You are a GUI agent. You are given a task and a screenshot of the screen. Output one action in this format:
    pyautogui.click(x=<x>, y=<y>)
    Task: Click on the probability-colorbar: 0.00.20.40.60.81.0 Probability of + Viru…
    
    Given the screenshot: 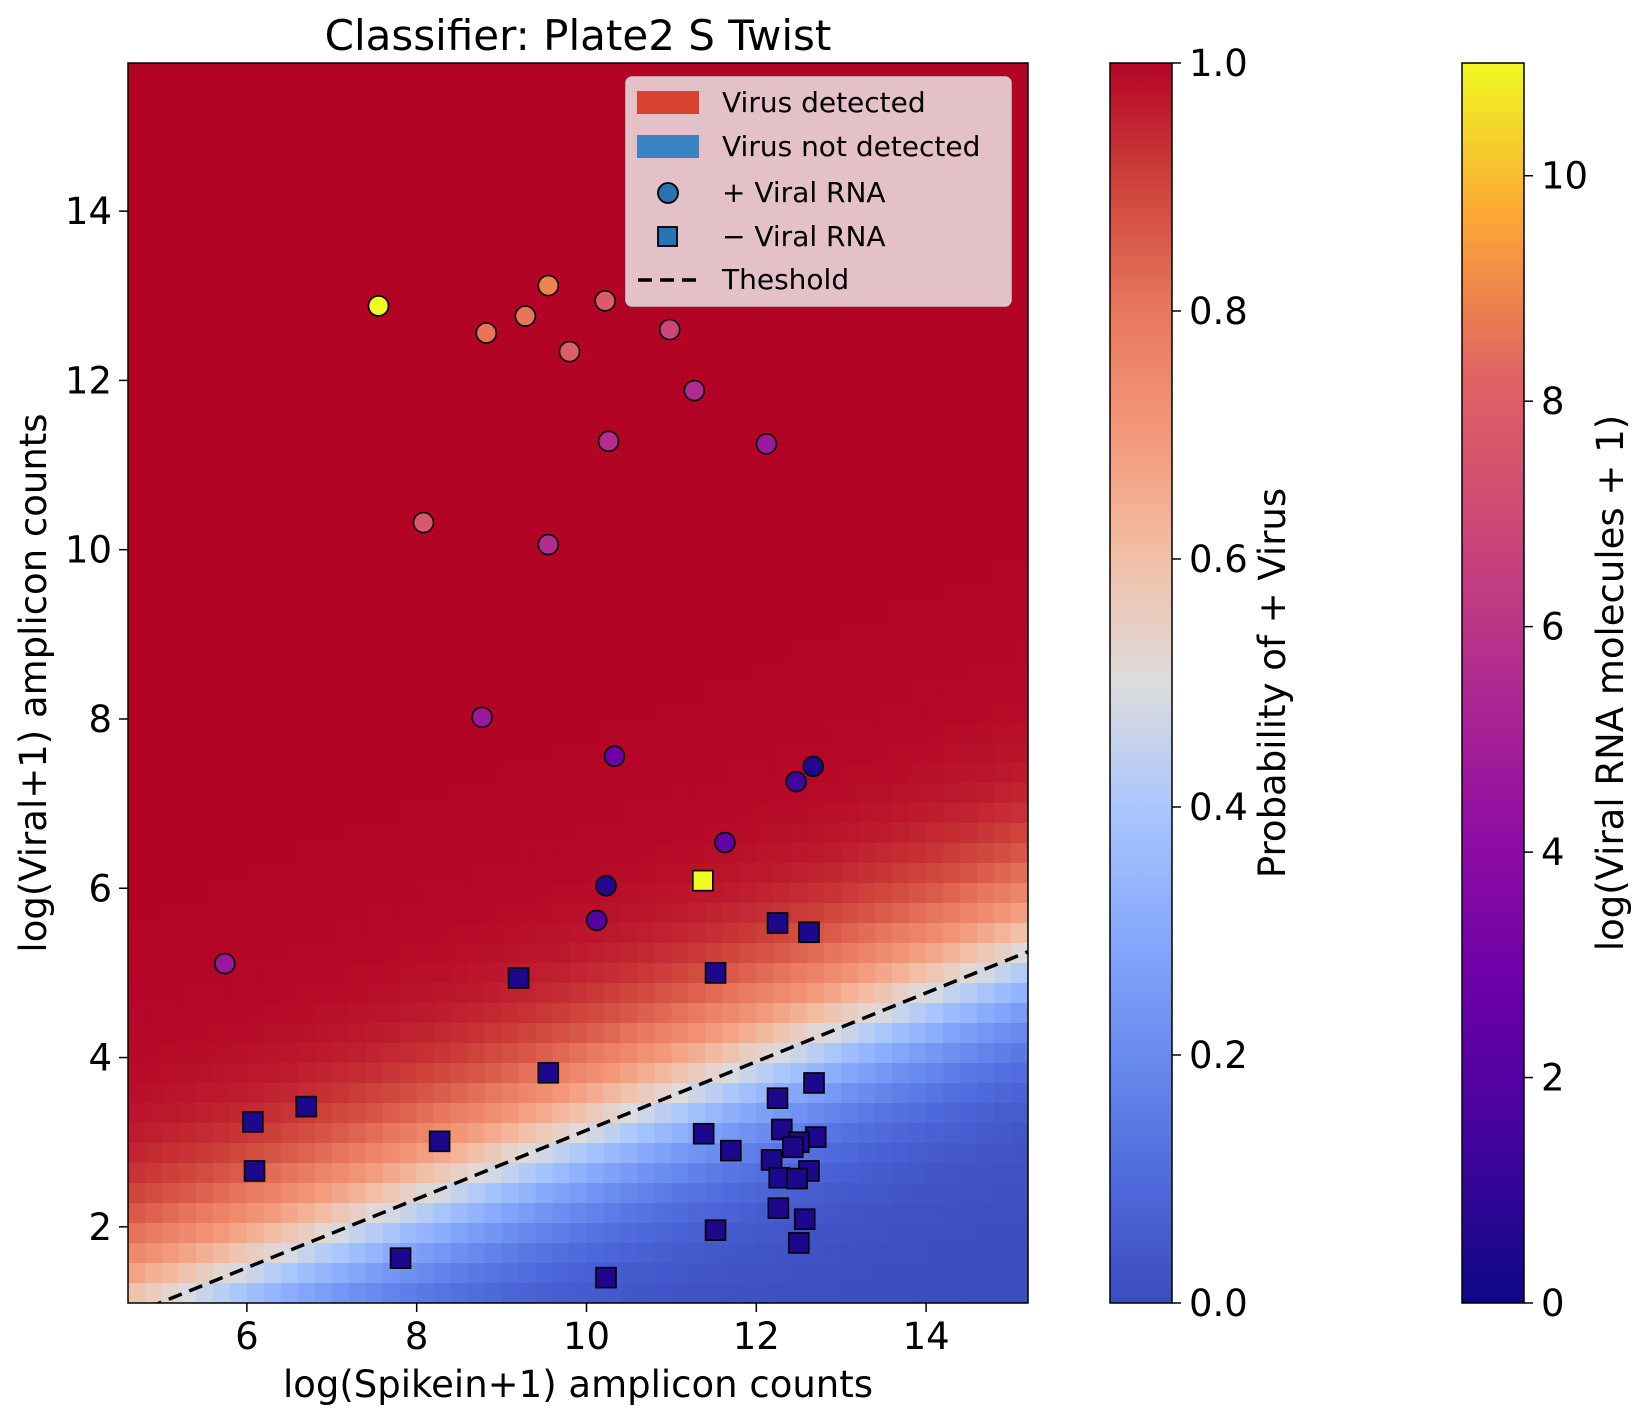 What is the action you would take?
    pyautogui.click(x=1201, y=683)
    